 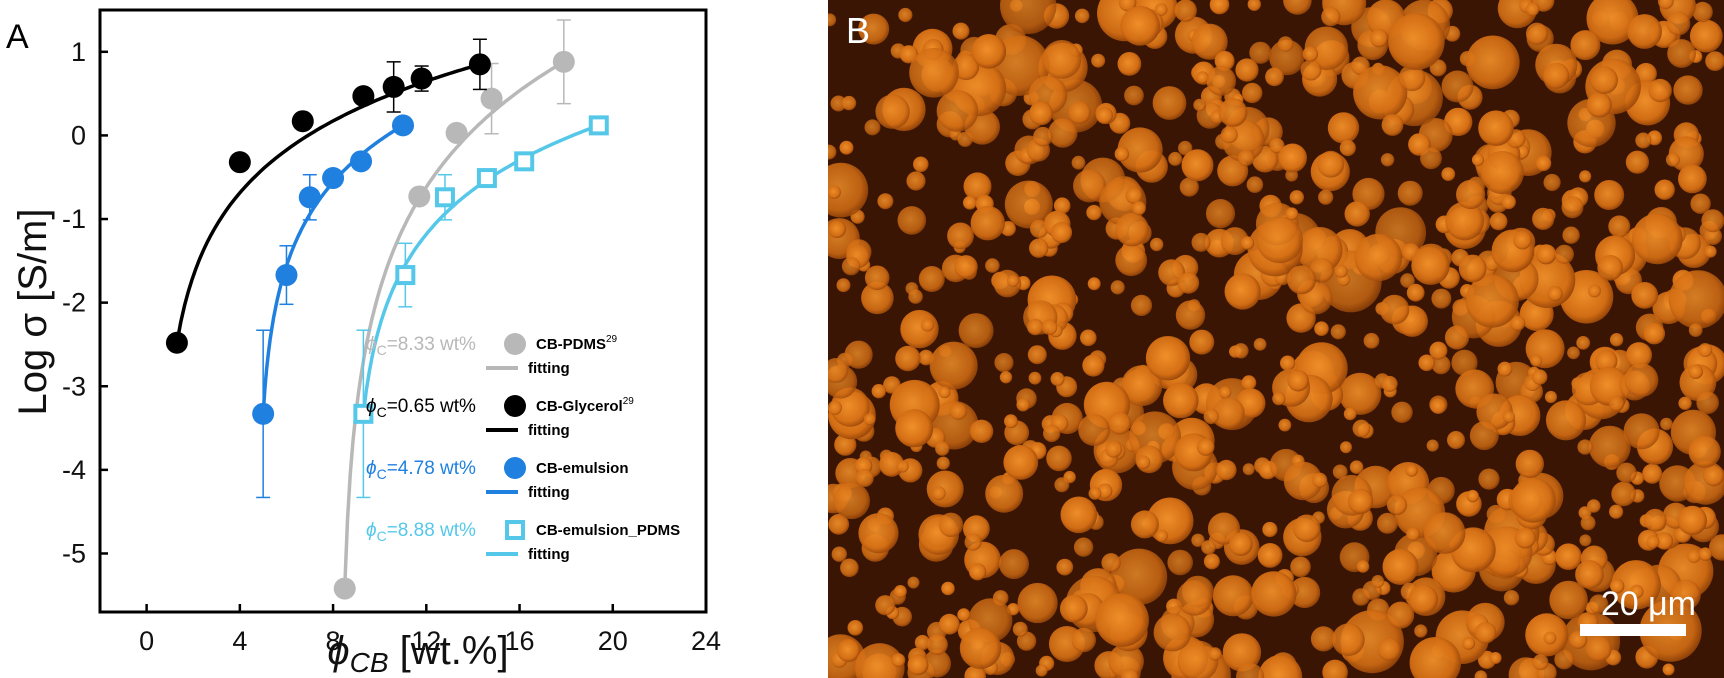 I want to click on y-tick-label: 1, so click(x=78, y=52).